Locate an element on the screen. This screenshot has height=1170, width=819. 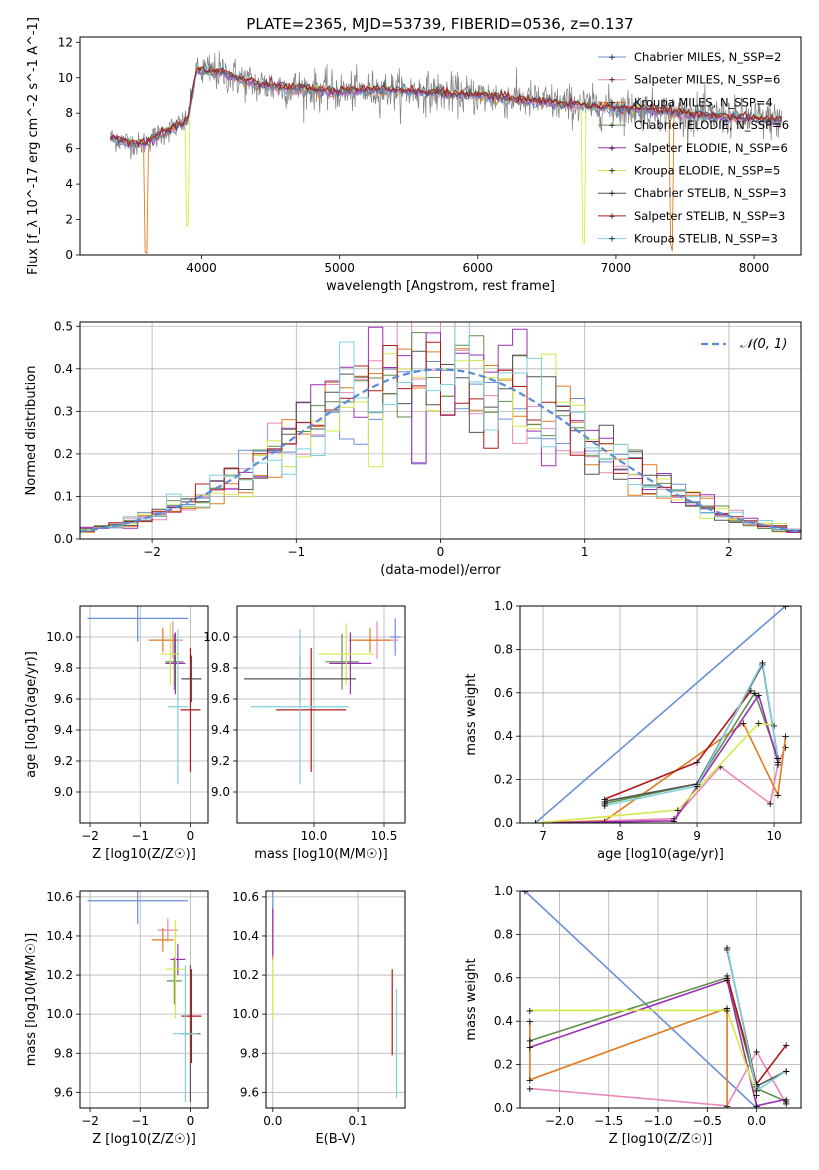
plot-area-weight-vs-age: ++++++++++++++++++++++++++++++++++++ is located at coordinates (660, 716).